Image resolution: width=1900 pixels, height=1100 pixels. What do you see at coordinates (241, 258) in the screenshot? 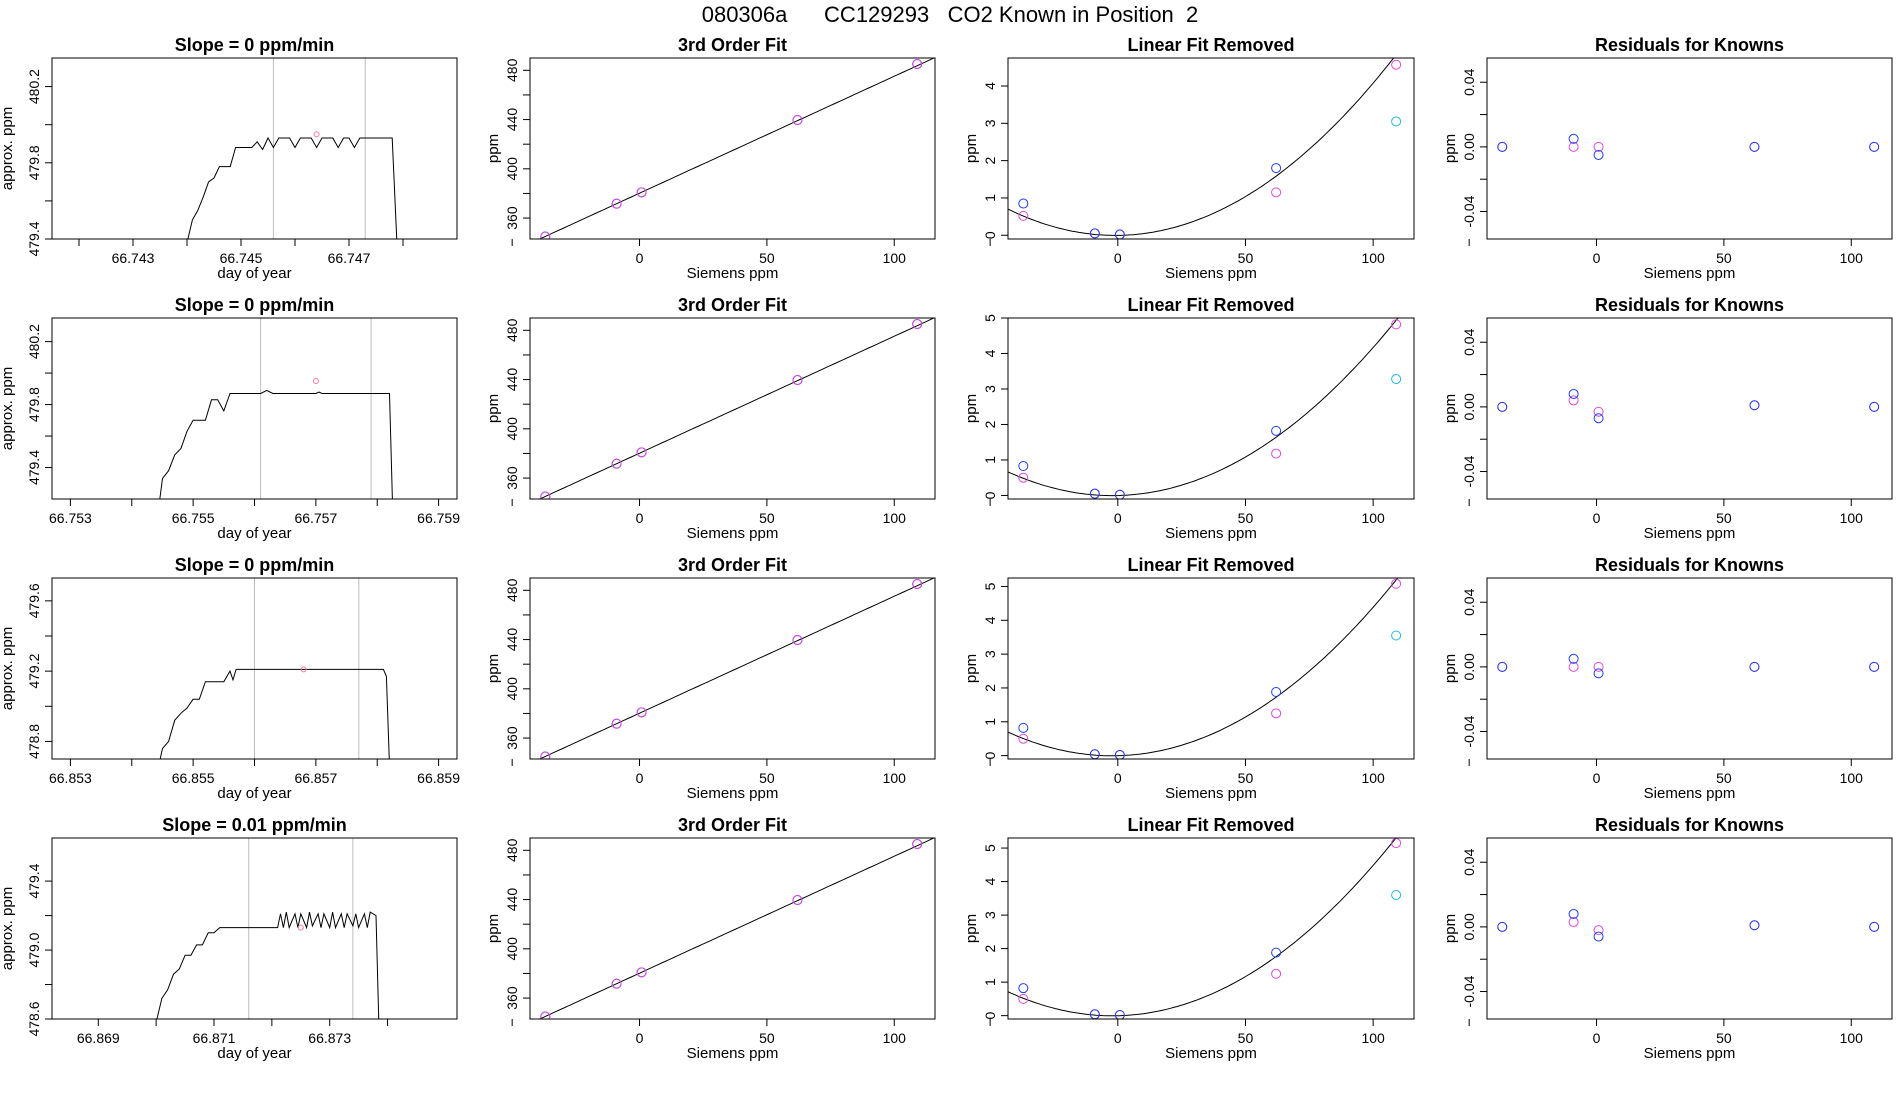
I see `x-tick-label: 66.745` at bounding box center [241, 258].